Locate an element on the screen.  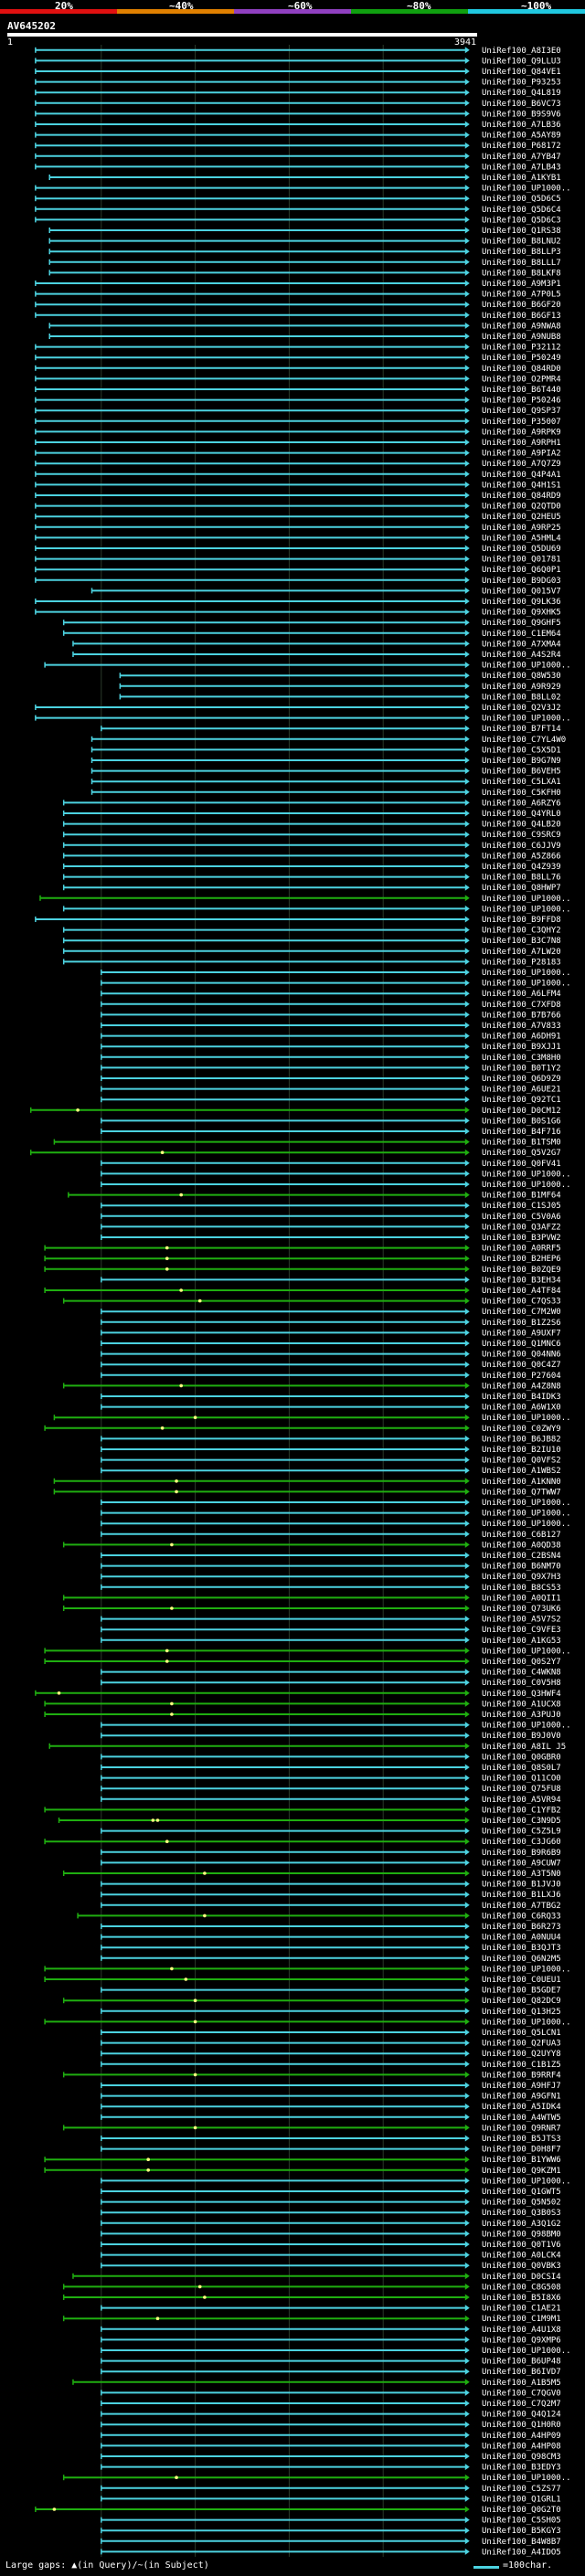
hit-label: UniRef100_Q0C4Z7 is located at coordinates (521, 1365).